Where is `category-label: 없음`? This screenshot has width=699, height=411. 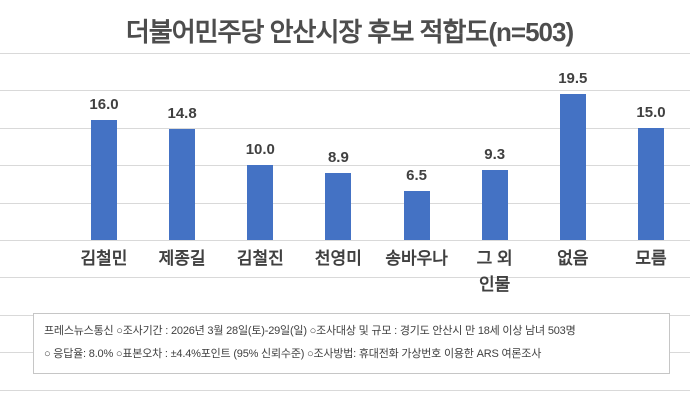
category-label: 없음 is located at coordinates (573, 258).